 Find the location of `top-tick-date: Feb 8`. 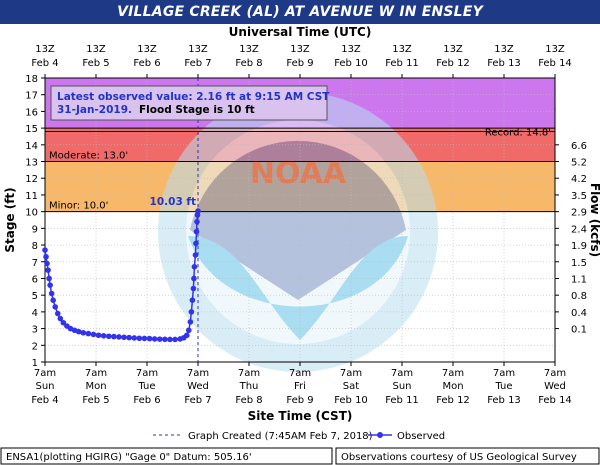

top-tick-date: Feb 8 is located at coordinates (248, 63).